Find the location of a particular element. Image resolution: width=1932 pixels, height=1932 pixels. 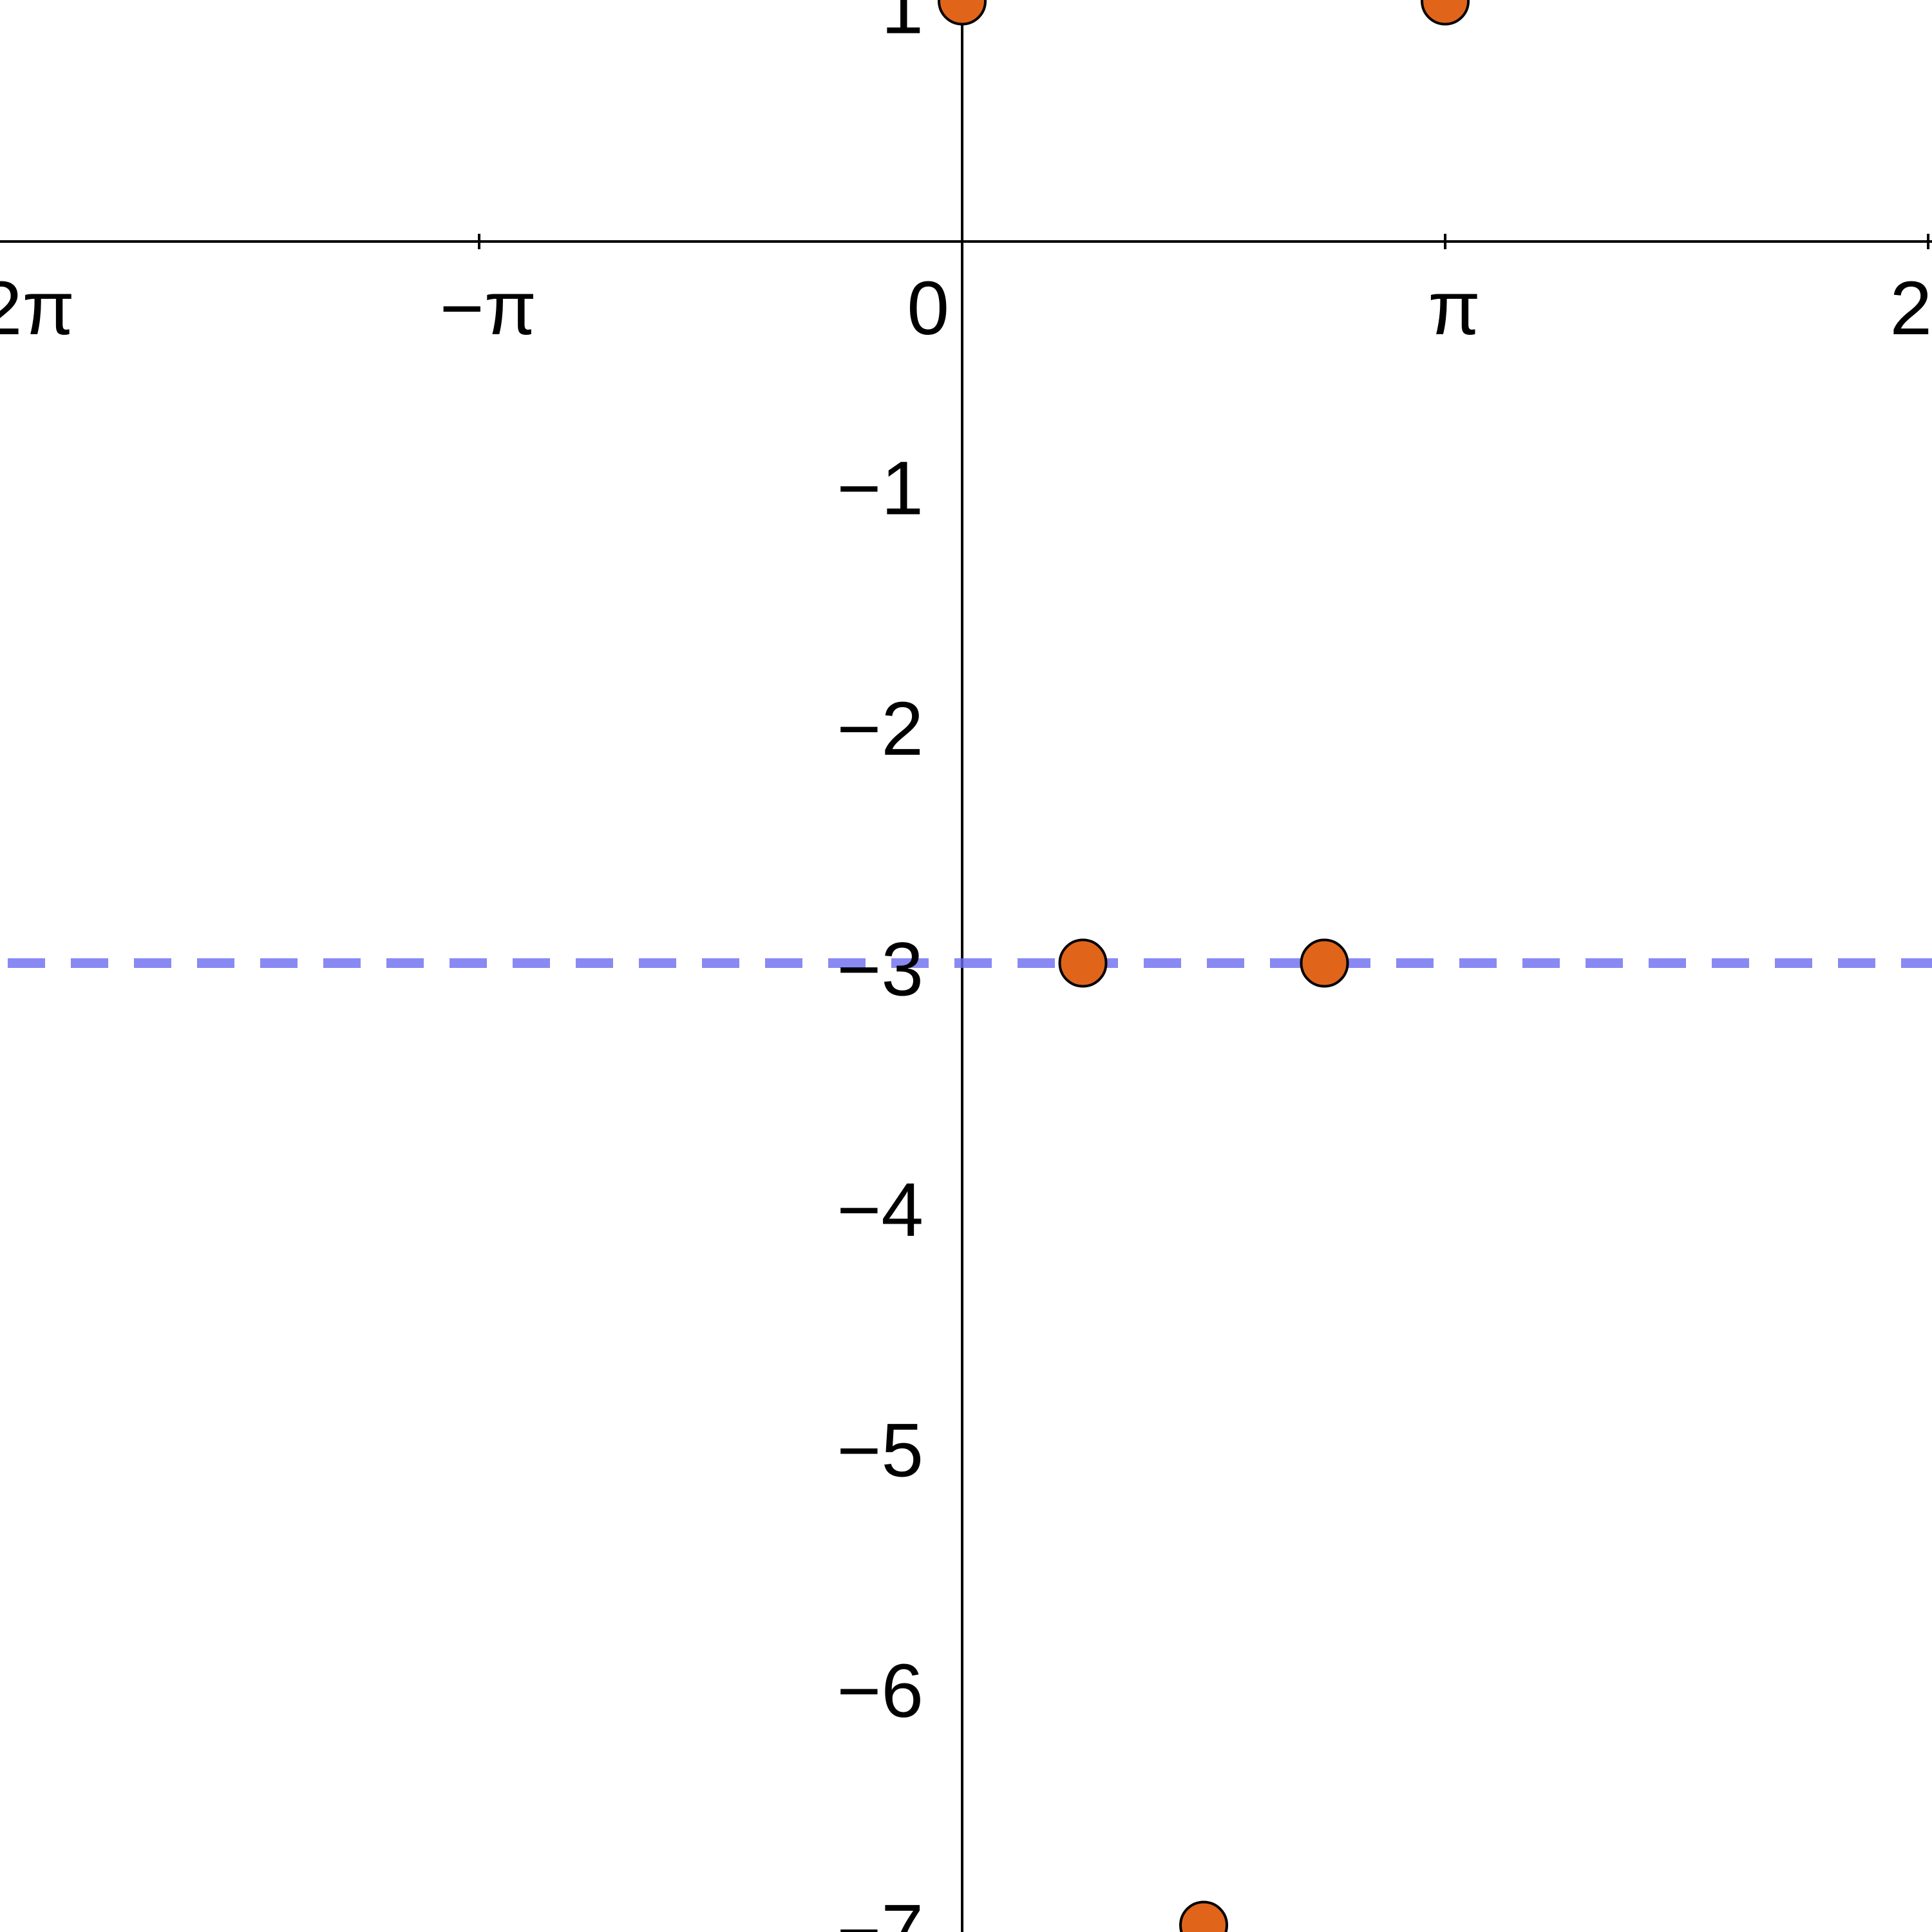

x-tick-label: π is located at coordinates (1454, 309).